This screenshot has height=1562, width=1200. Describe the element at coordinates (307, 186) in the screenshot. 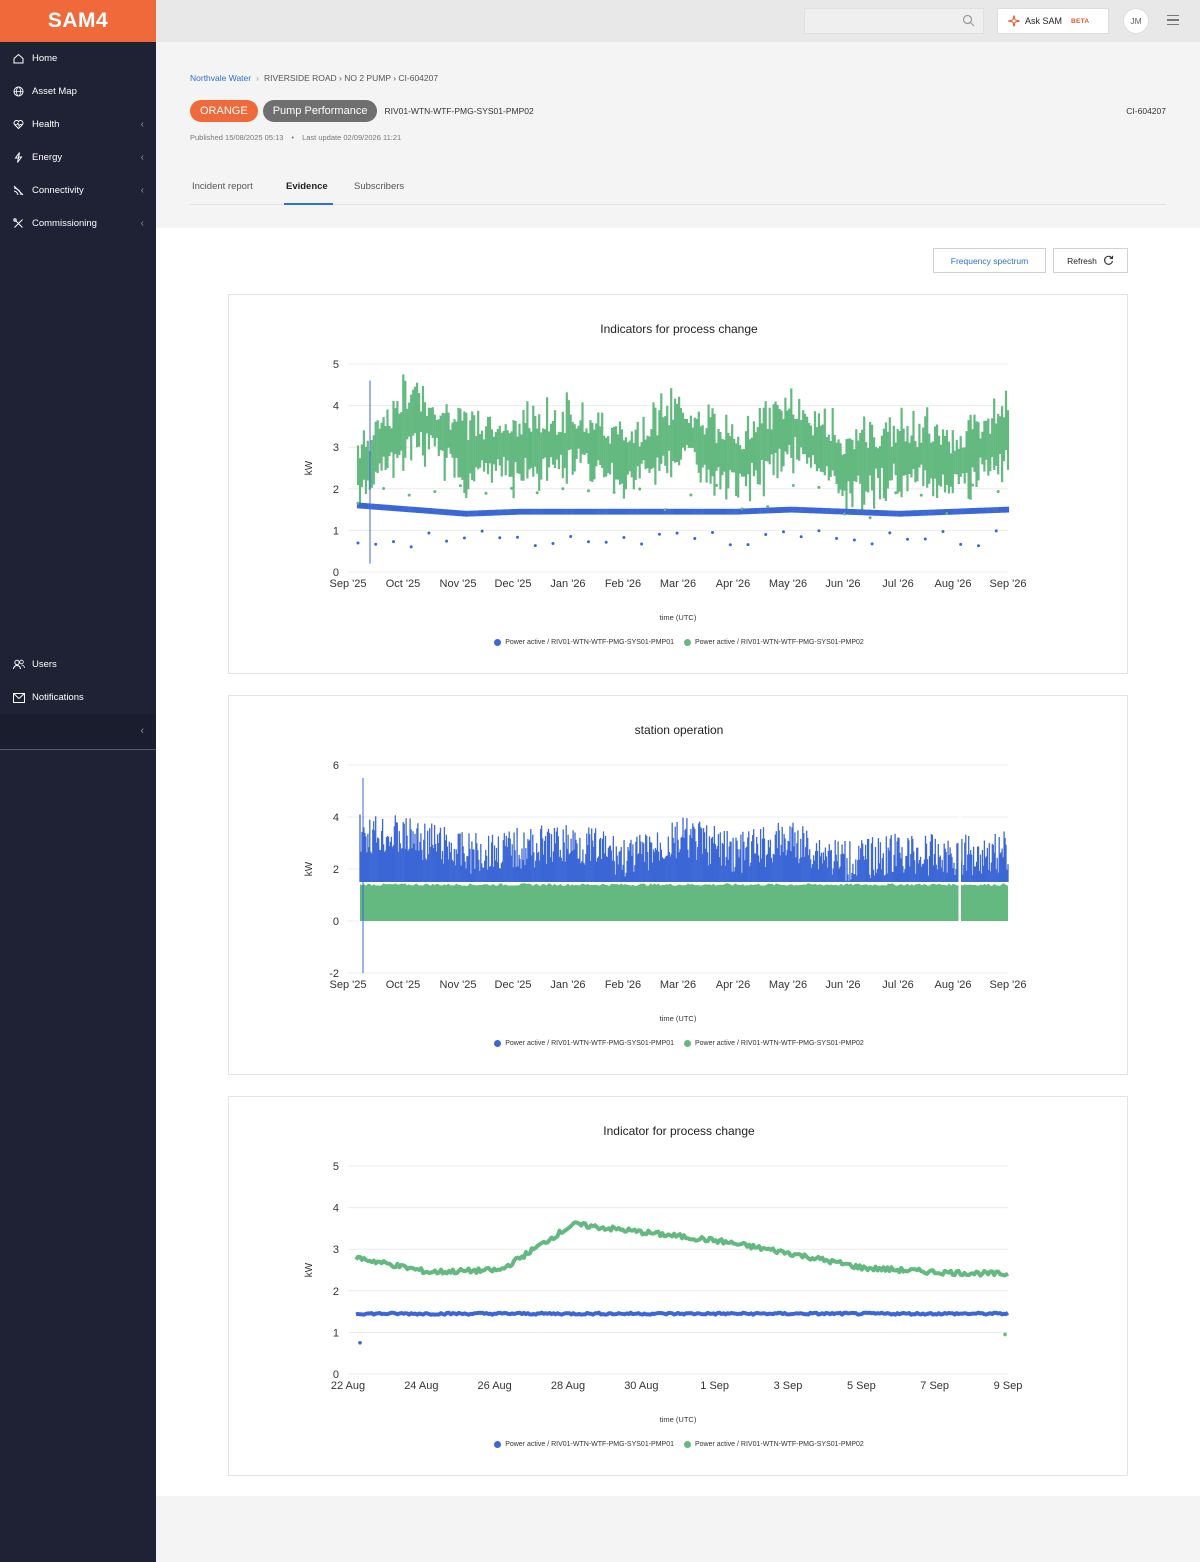

I see `tab-evidence: Evidence` at that location.